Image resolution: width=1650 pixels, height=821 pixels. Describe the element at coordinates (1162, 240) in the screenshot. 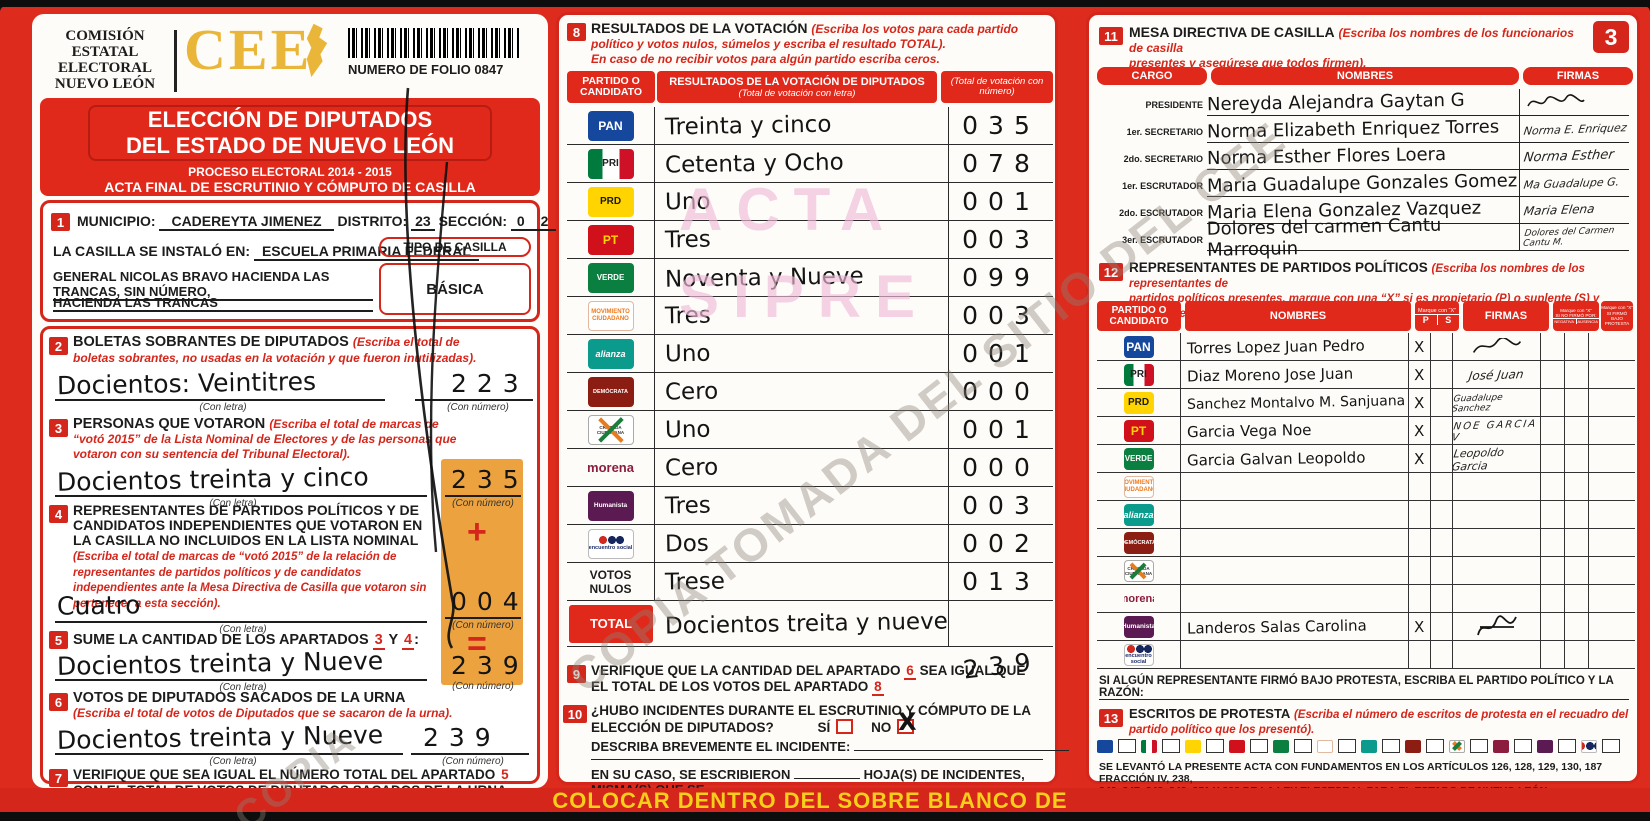

I see `cargo-label: 3er. ESCRUTADOR` at that location.